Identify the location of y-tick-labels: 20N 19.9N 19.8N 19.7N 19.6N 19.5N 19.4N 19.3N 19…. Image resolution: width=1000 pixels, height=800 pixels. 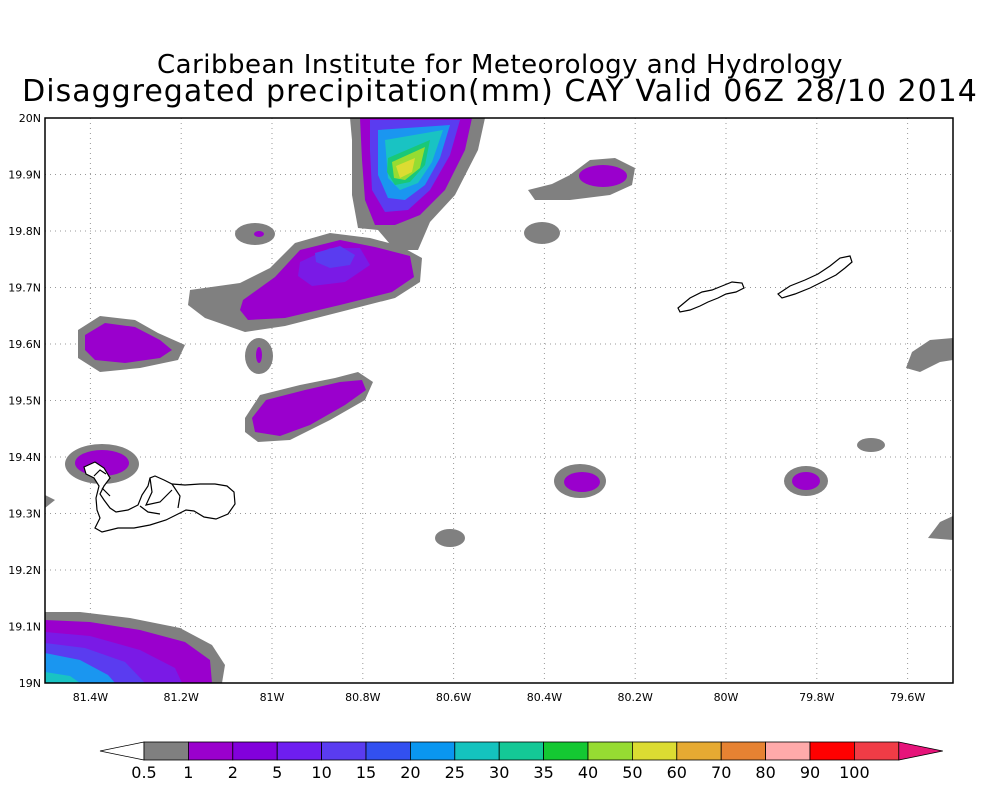
(24, 401).